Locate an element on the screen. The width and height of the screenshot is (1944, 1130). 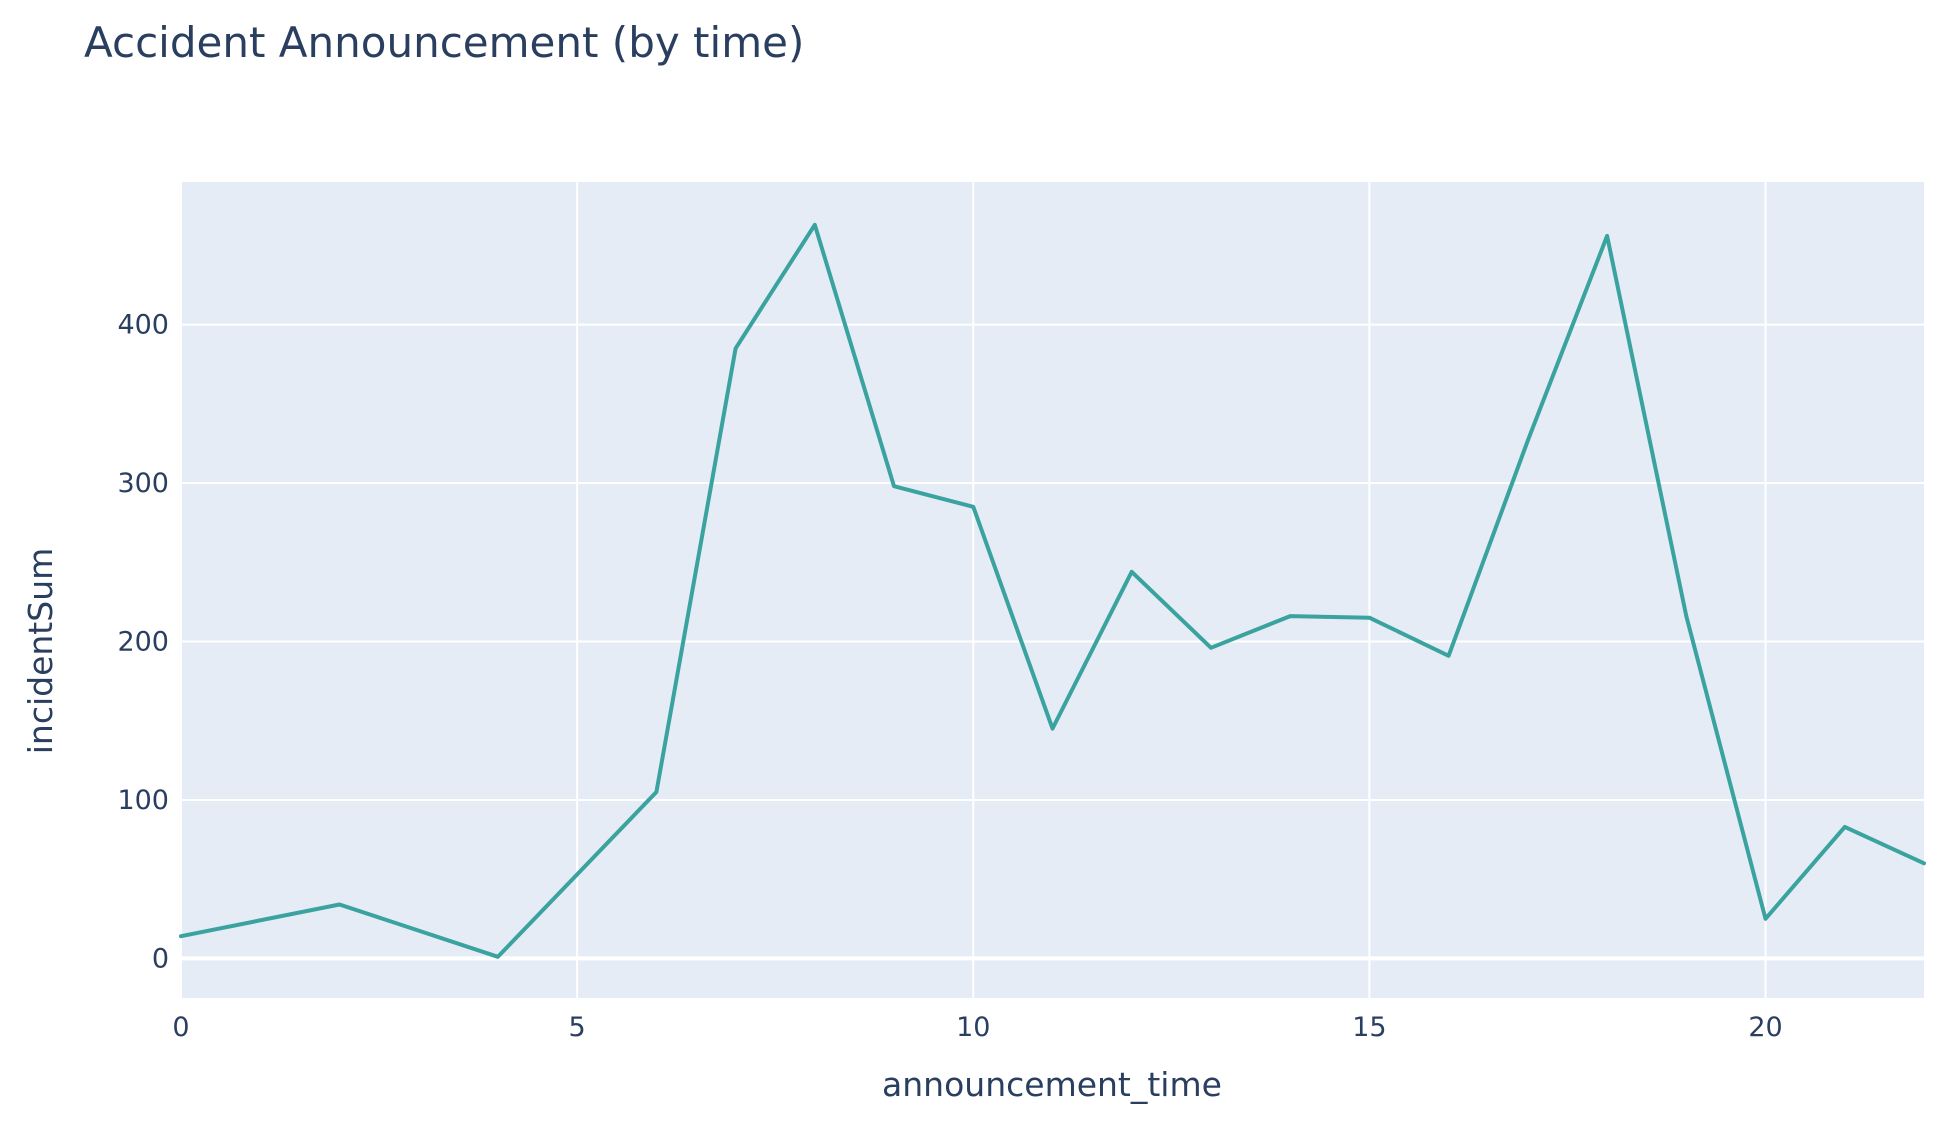
y-tick-label: 300 is located at coordinates (143, 483).